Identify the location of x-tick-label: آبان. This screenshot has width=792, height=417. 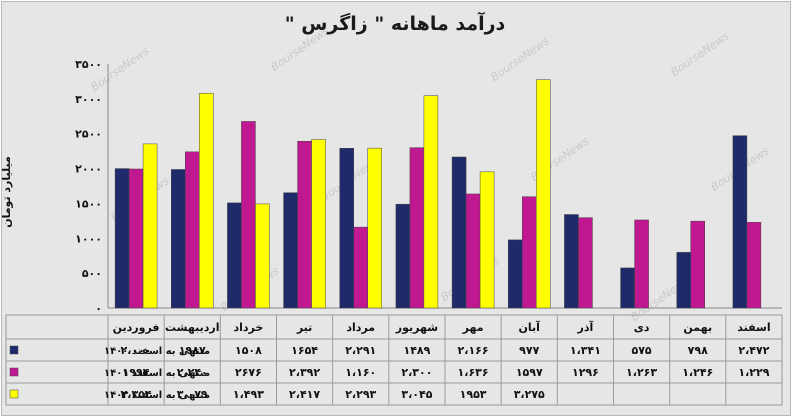
(530, 327).